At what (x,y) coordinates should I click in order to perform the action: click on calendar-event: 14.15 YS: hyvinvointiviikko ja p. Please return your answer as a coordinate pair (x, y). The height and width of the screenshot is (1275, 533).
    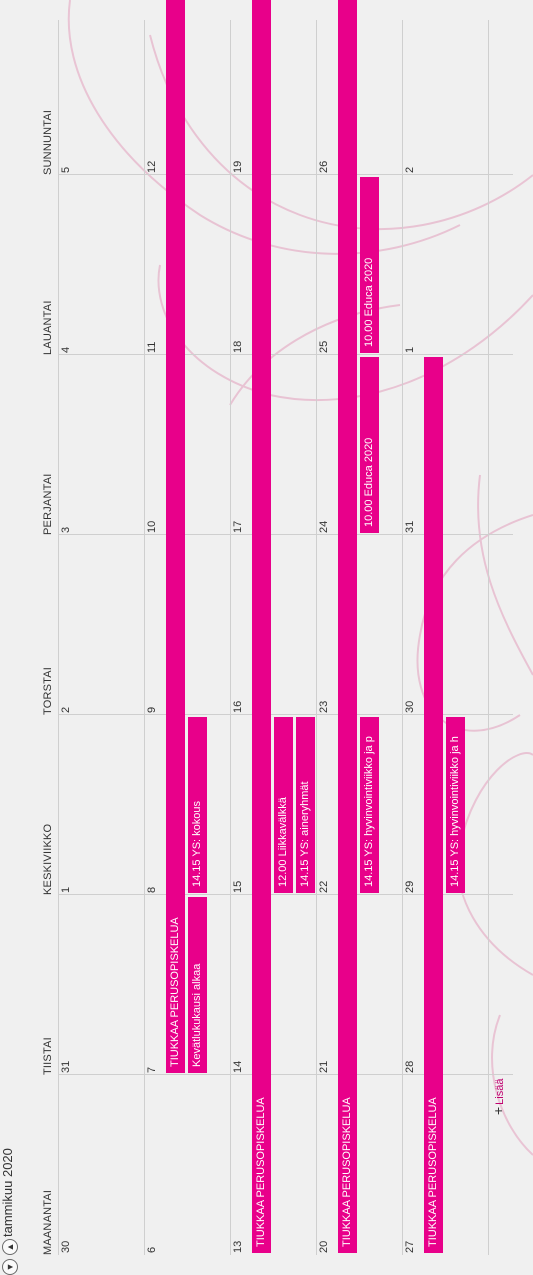
    Looking at the image, I should click on (369, 805).